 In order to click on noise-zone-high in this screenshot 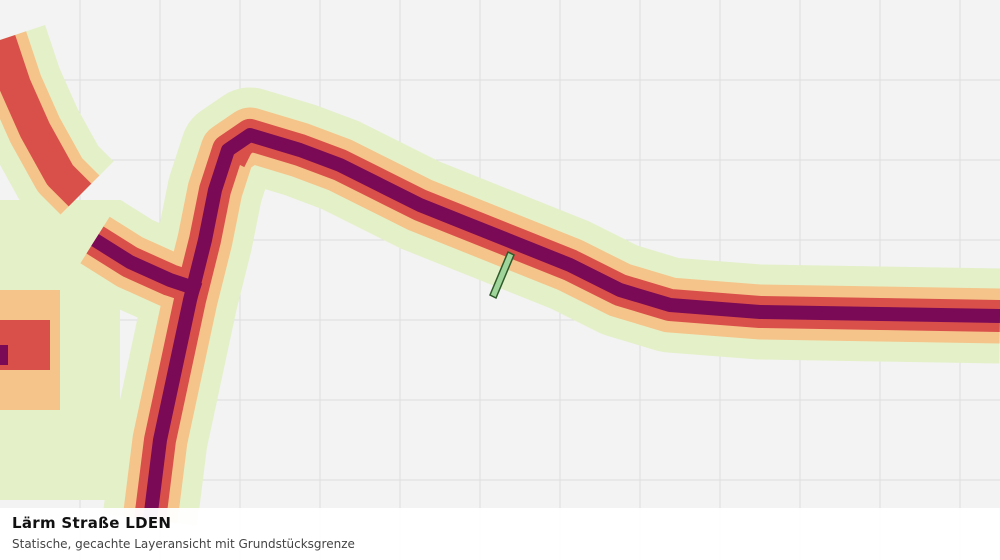, I will do `click(25, 345)`.